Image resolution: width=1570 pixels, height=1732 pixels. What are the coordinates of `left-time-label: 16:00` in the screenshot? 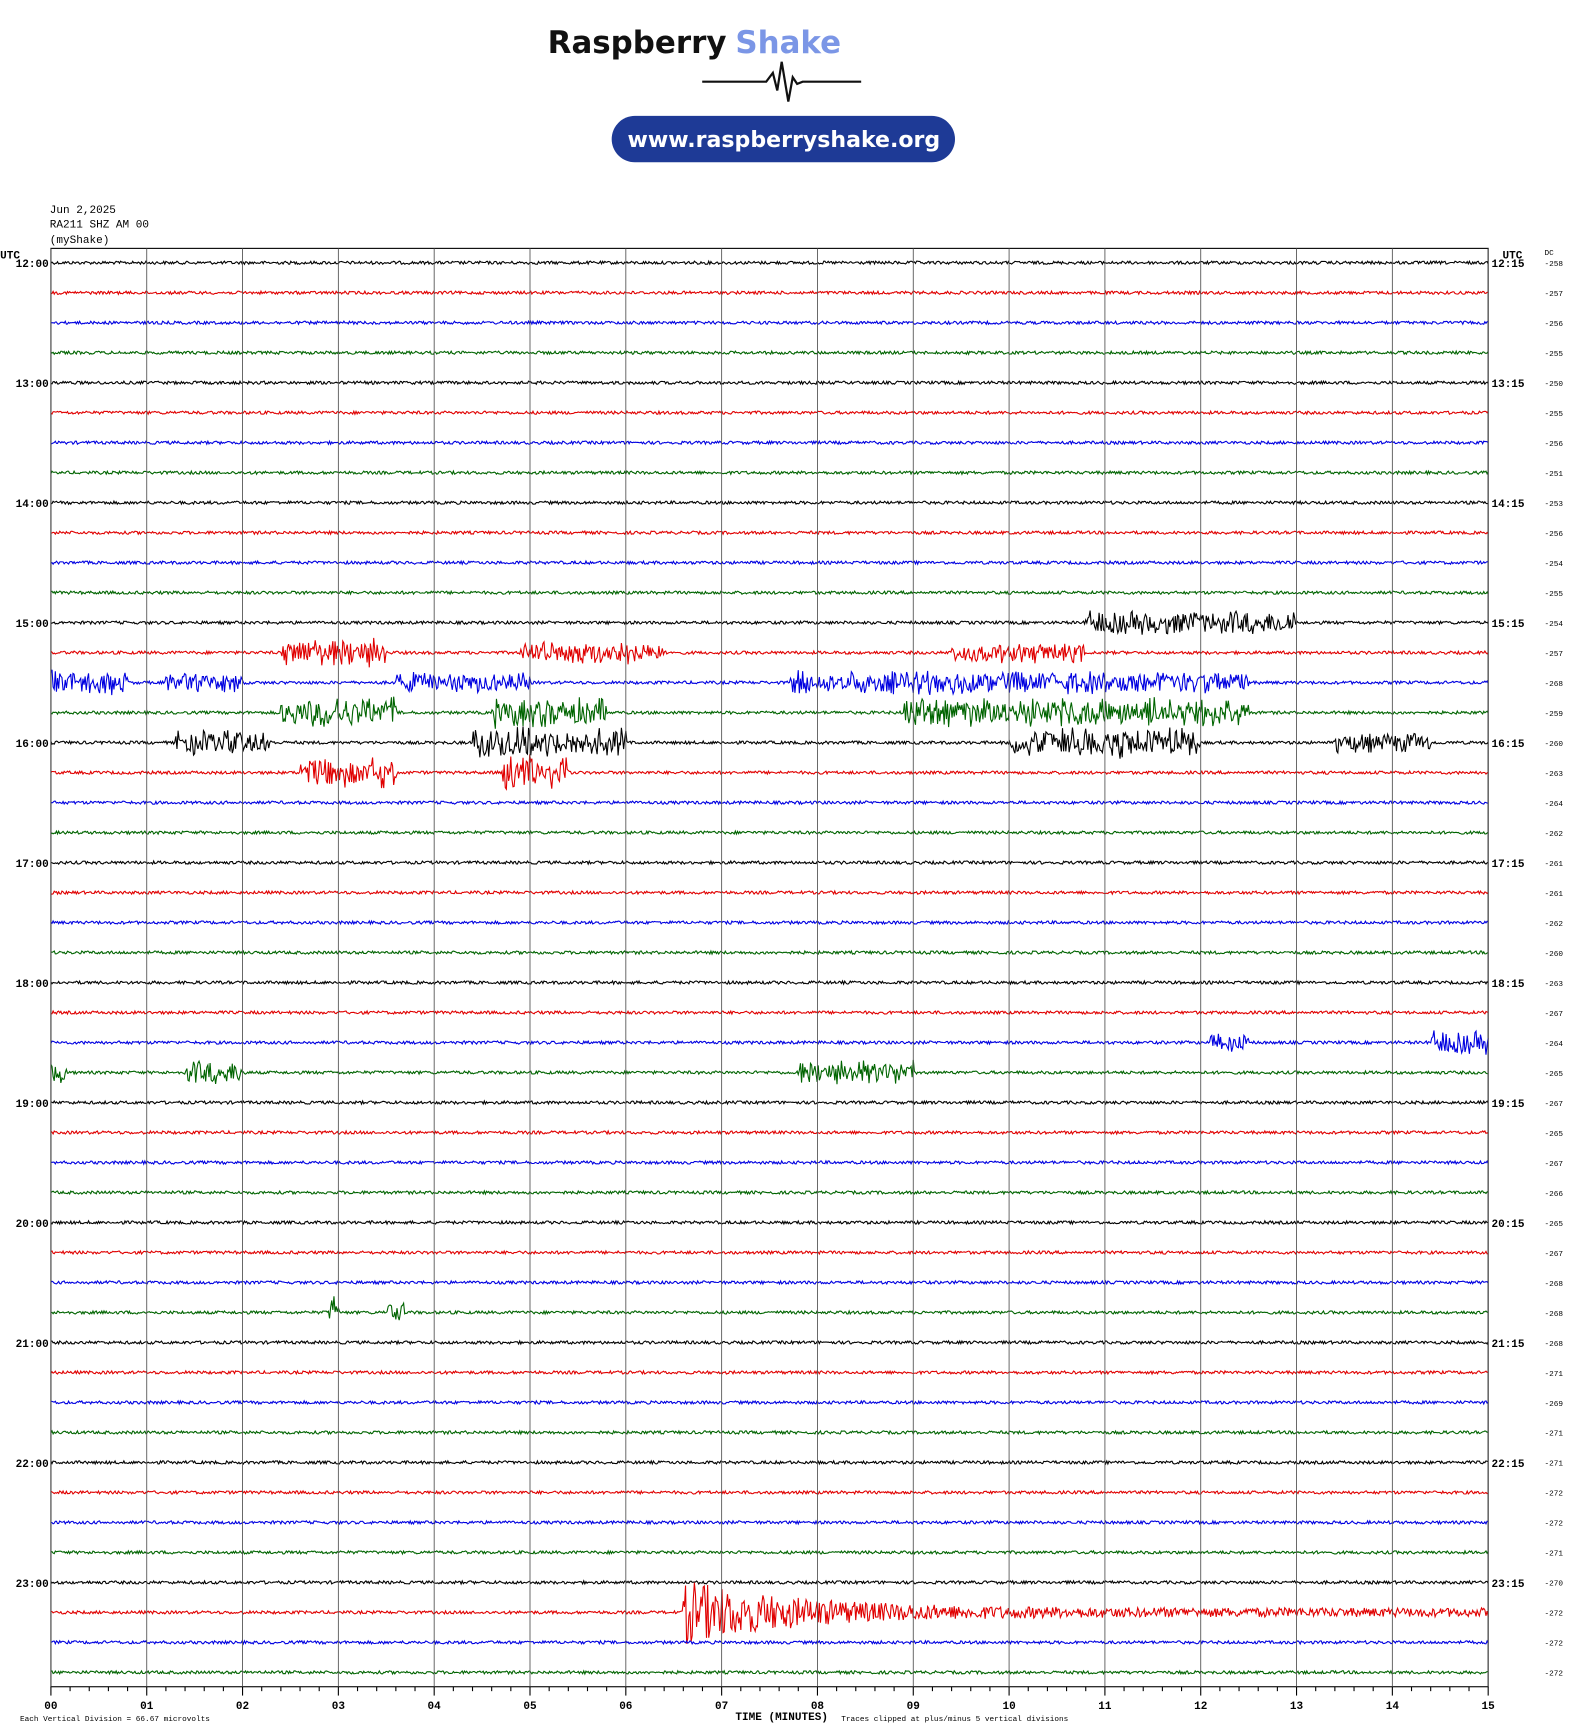 It's located at (32, 745).